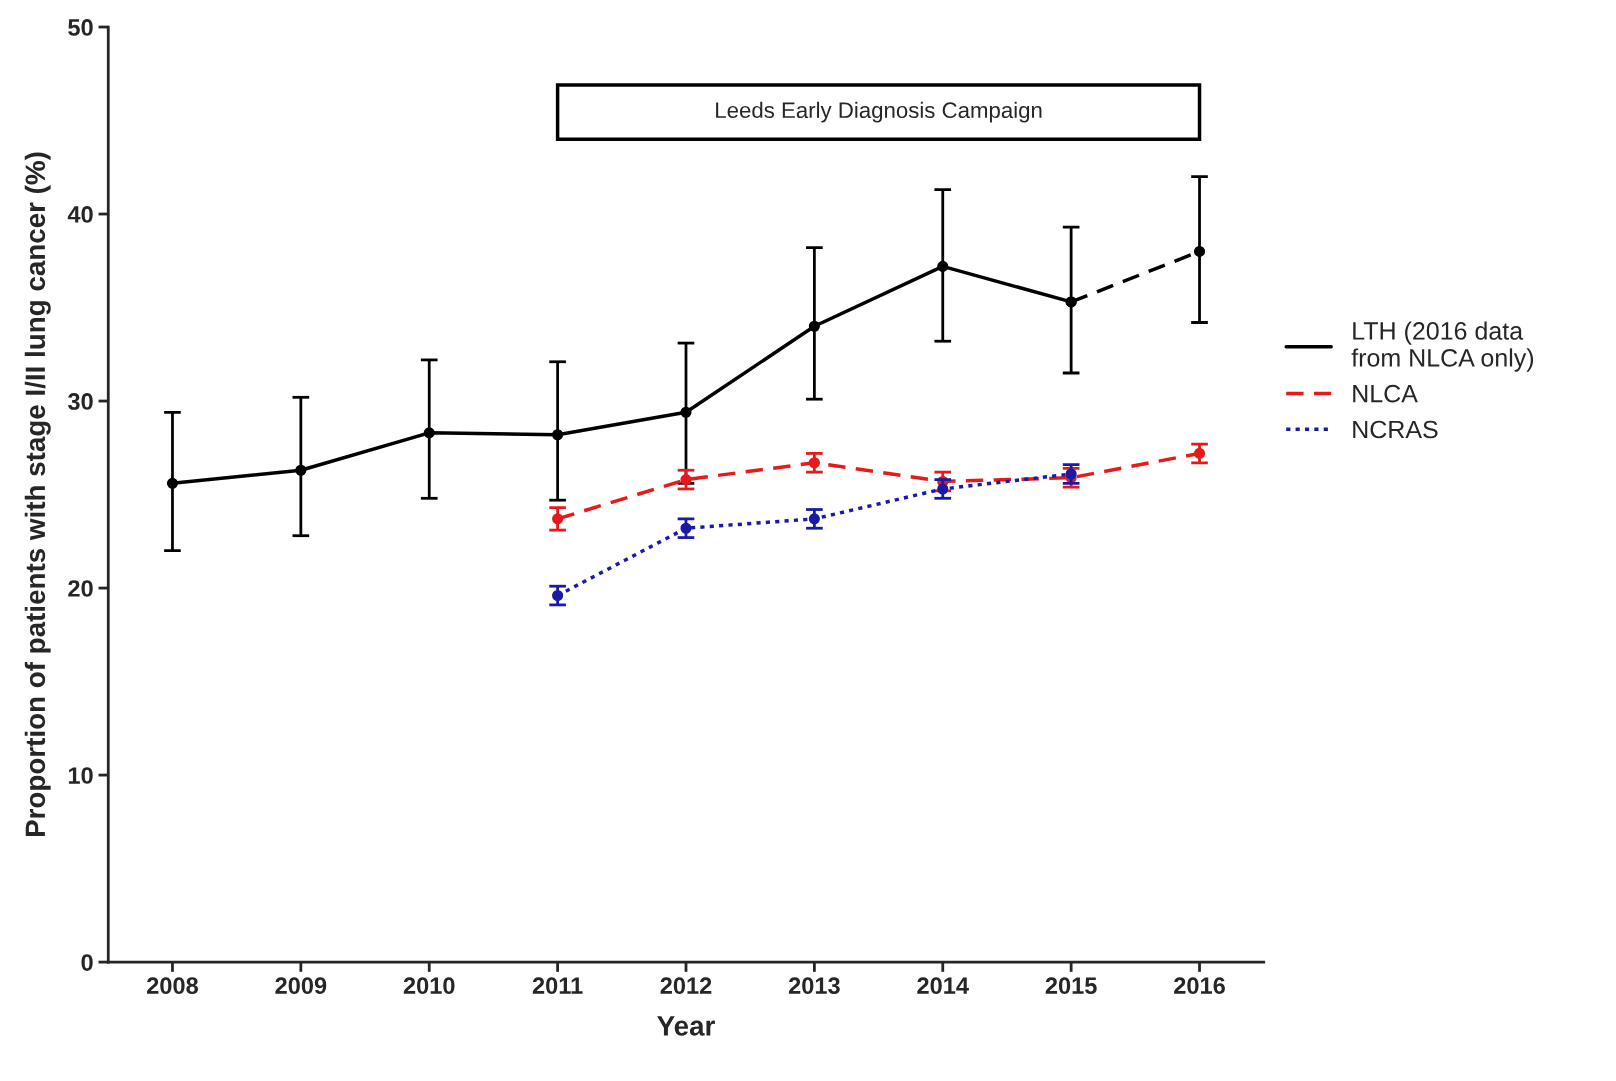 The image size is (1616, 1081). I want to click on x-tick-label: 2010, so click(429, 986).